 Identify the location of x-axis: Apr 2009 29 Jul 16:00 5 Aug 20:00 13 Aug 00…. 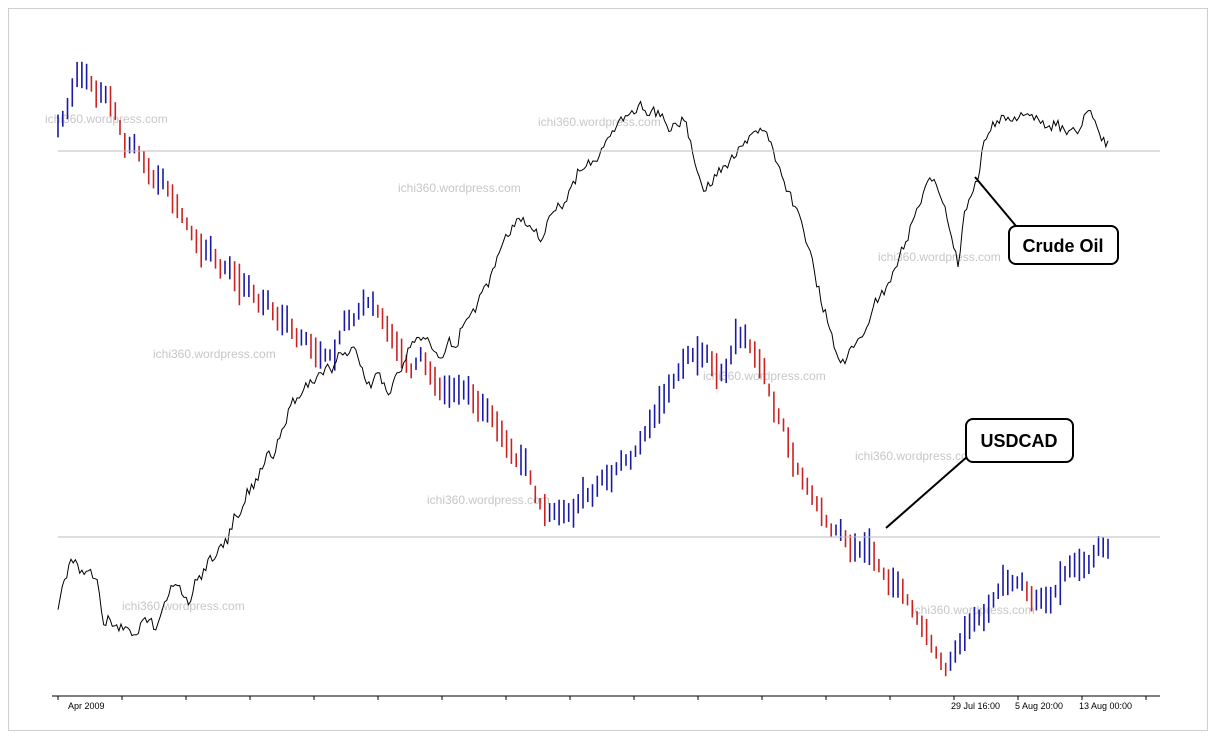
(606, 703).